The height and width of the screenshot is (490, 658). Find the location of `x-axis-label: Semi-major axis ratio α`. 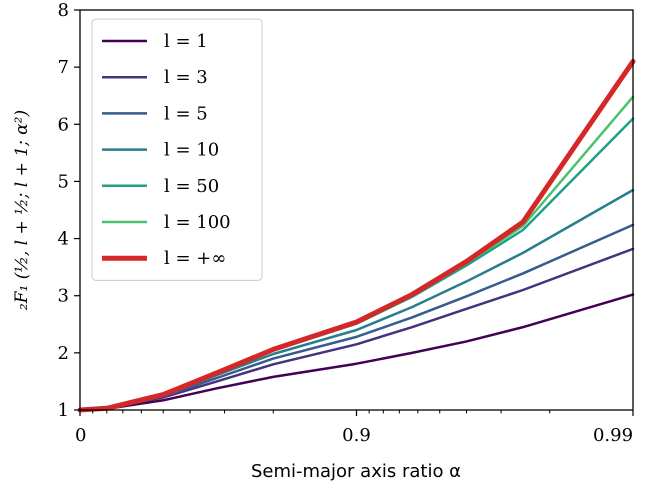

x-axis-label: Semi-major axis ratio α is located at coordinates (356, 471).